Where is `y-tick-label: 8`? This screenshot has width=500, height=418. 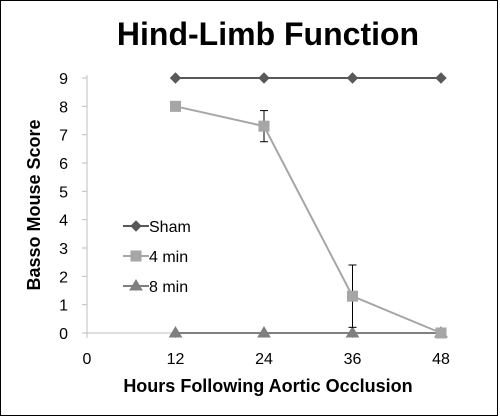 y-tick-label: 8 is located at coordinates (63, 107).